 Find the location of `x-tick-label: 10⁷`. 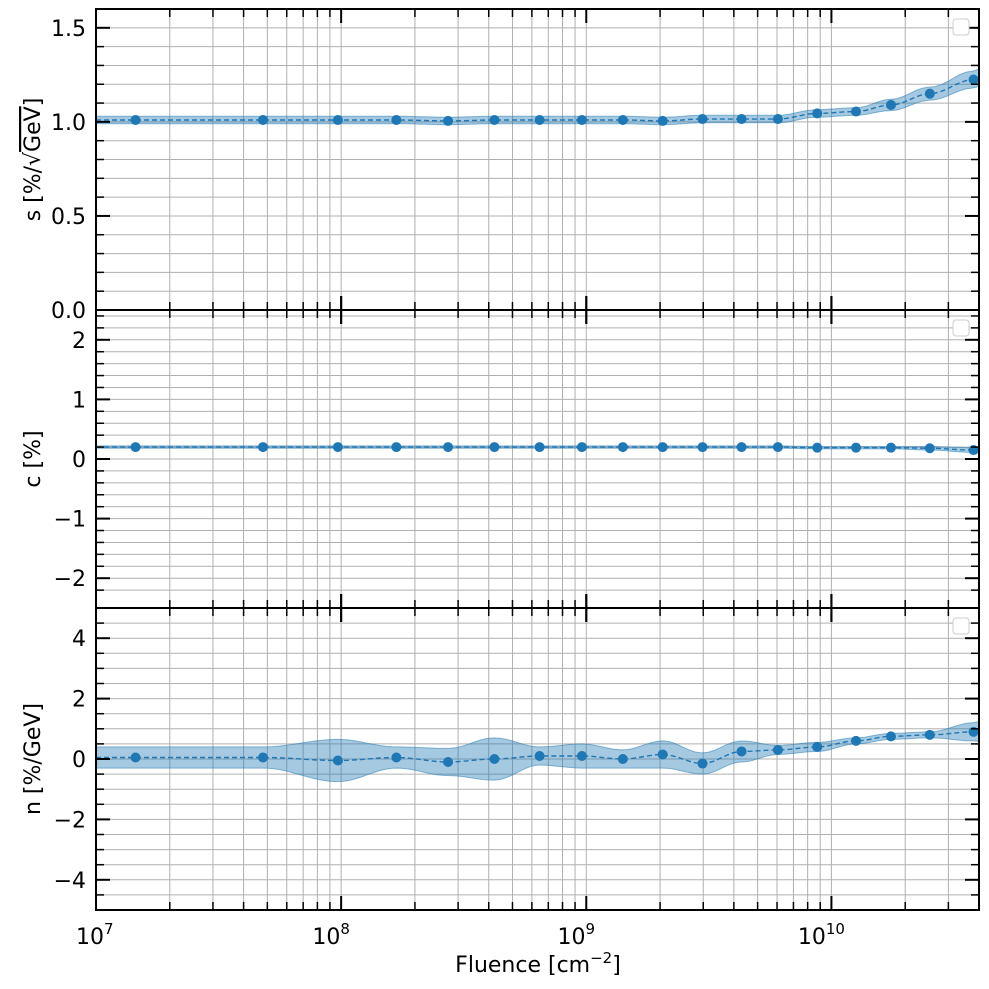

x-tick-label: 10⁷ is located at coordinates (95, 935).